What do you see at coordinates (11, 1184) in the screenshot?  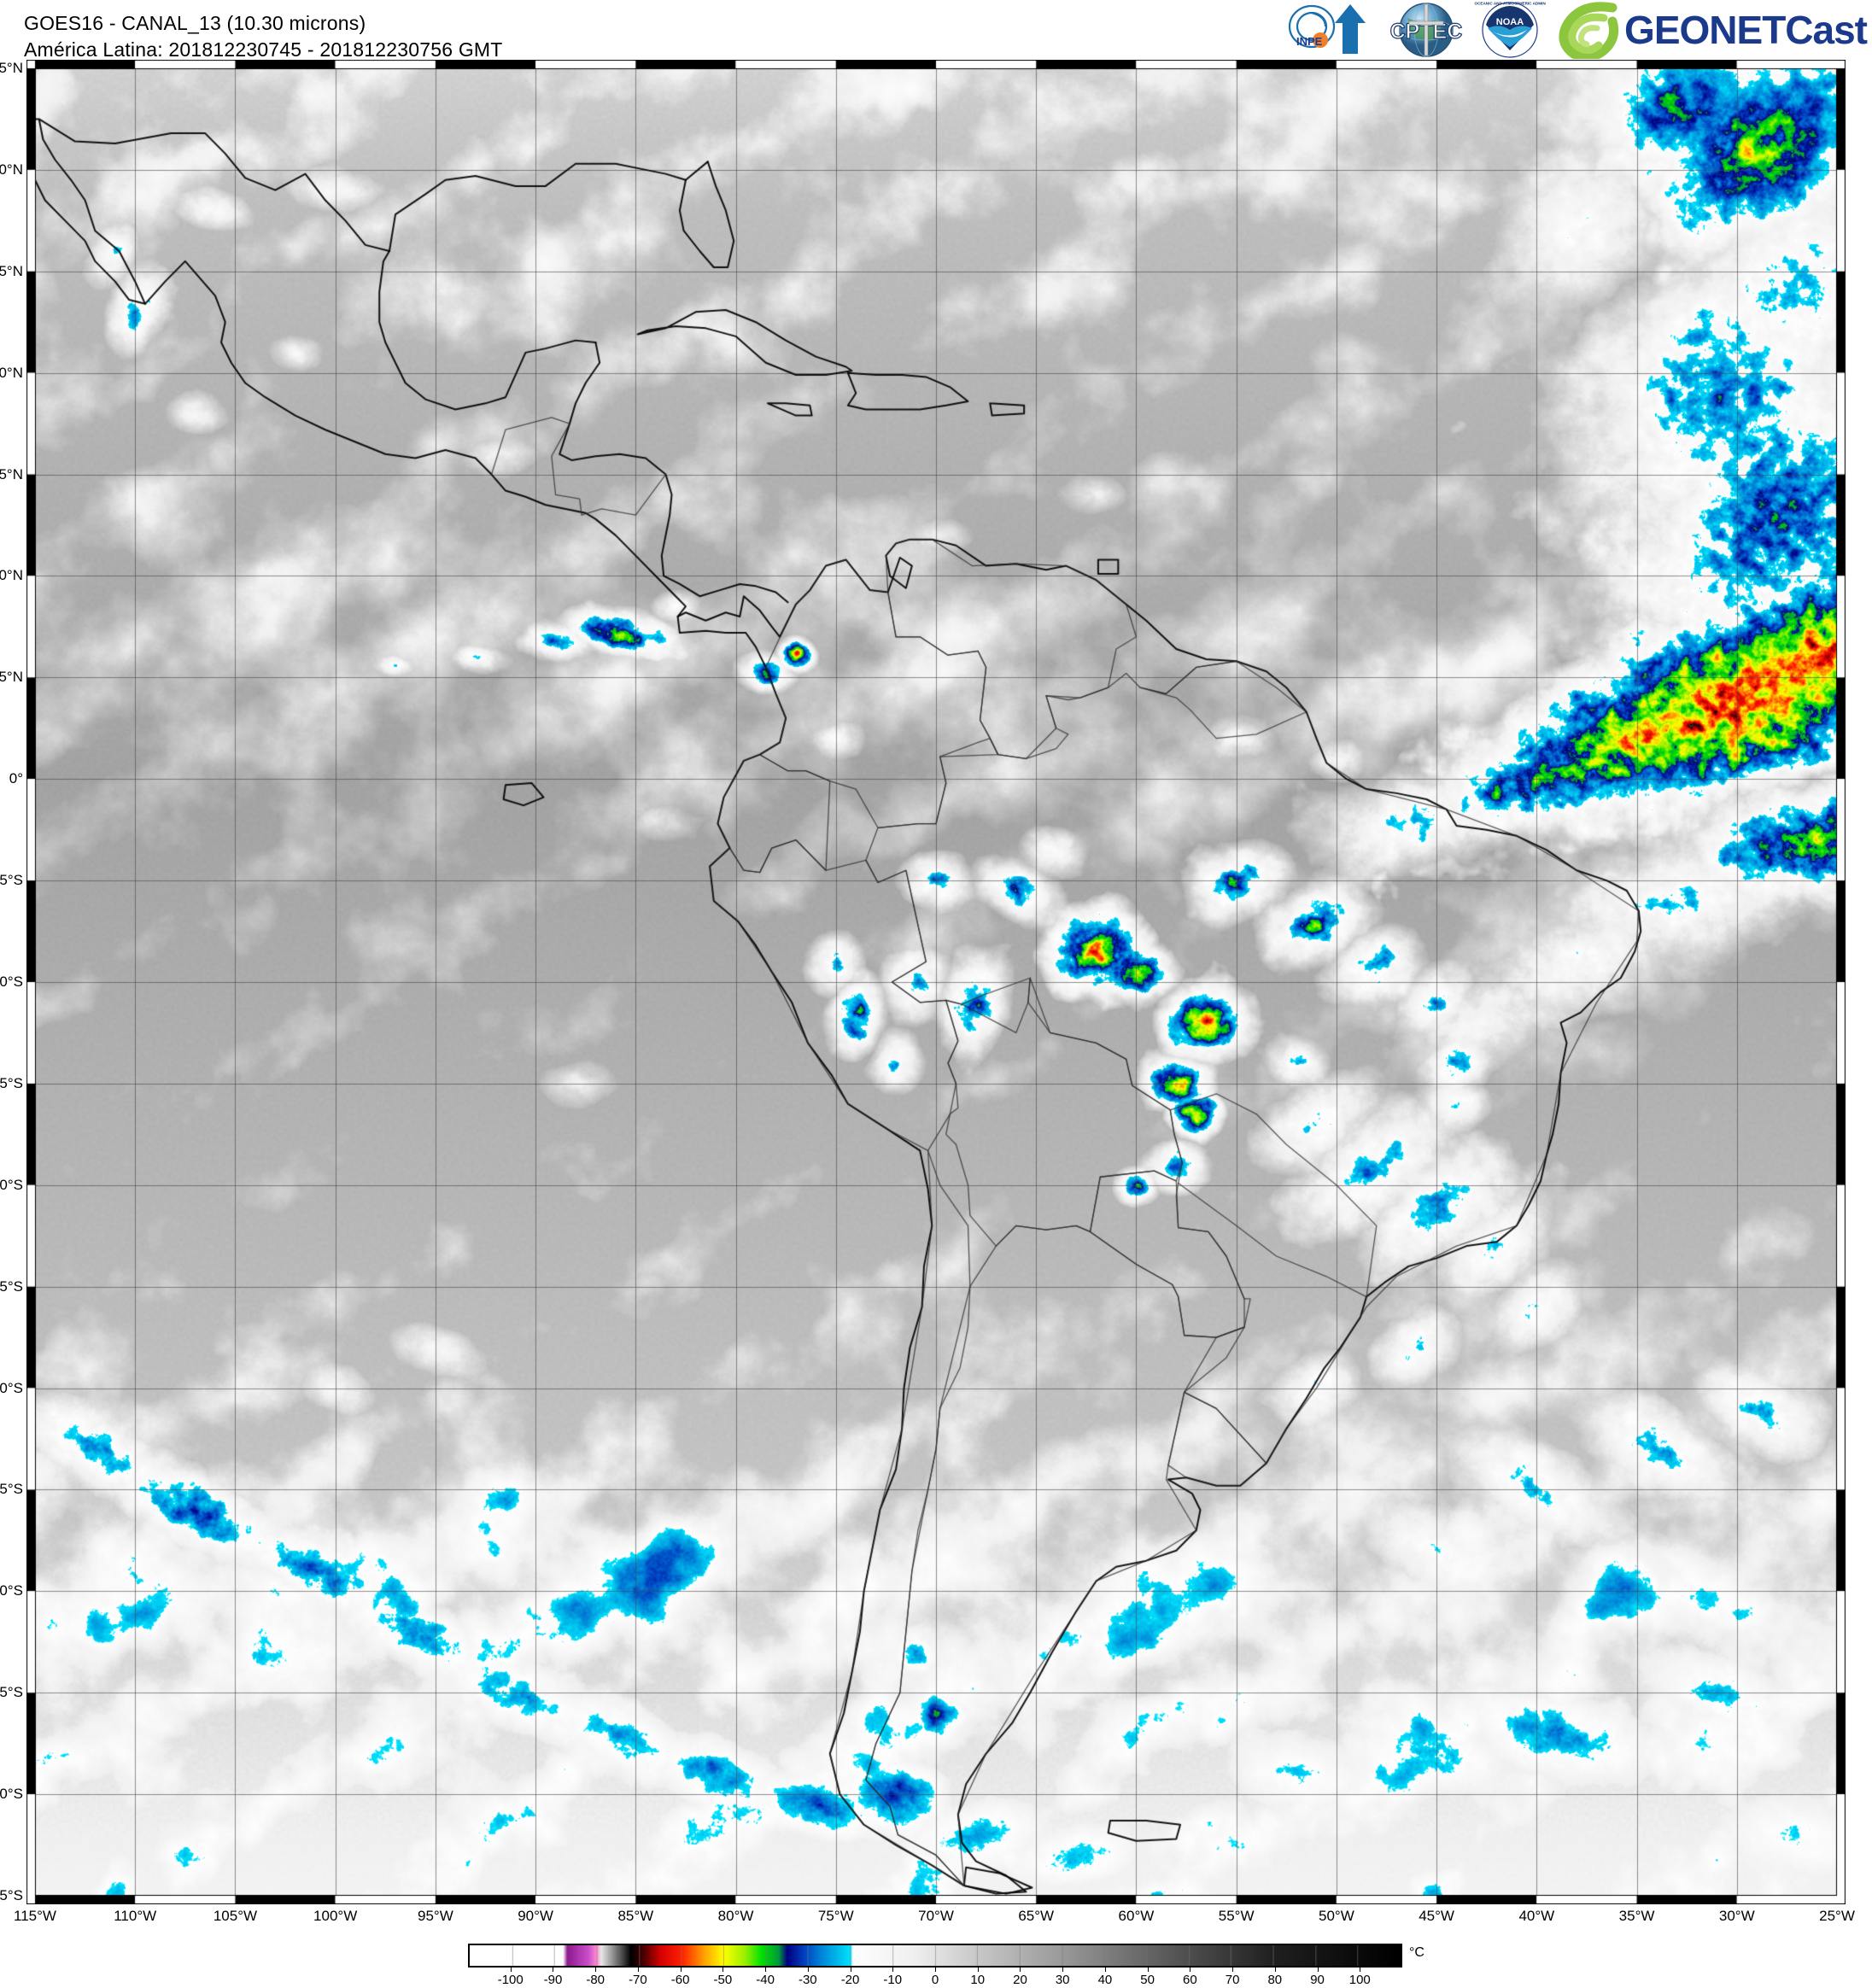 I see `latitude-tick-label: 20°S` at bounding box center [11, 1184].